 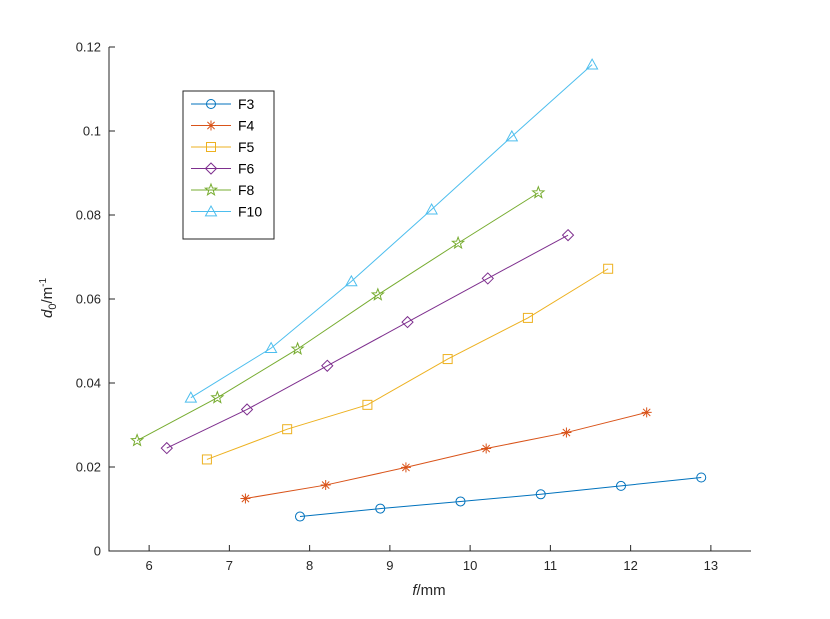 I want to click on y-axis-label-subscript: 0, so click(x=53, y=307).